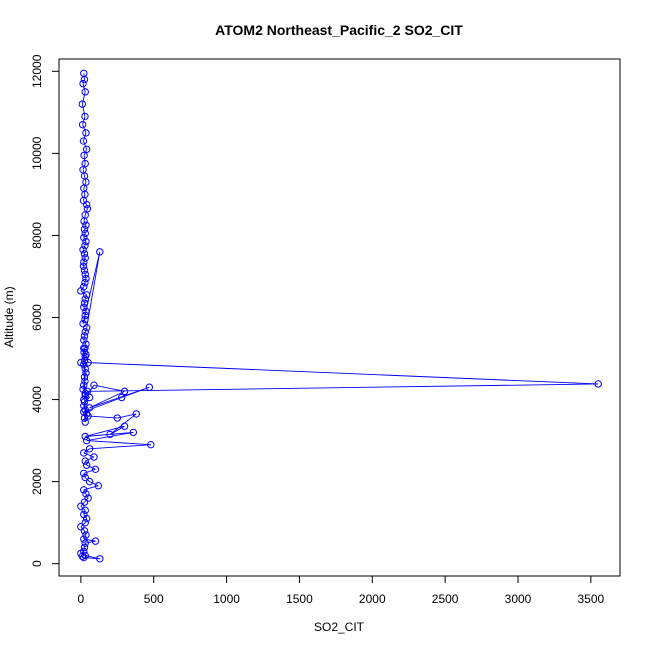 This screenshot has height=650, width=650. I want to click on y-tick-label: 2000, so click(37, 481).